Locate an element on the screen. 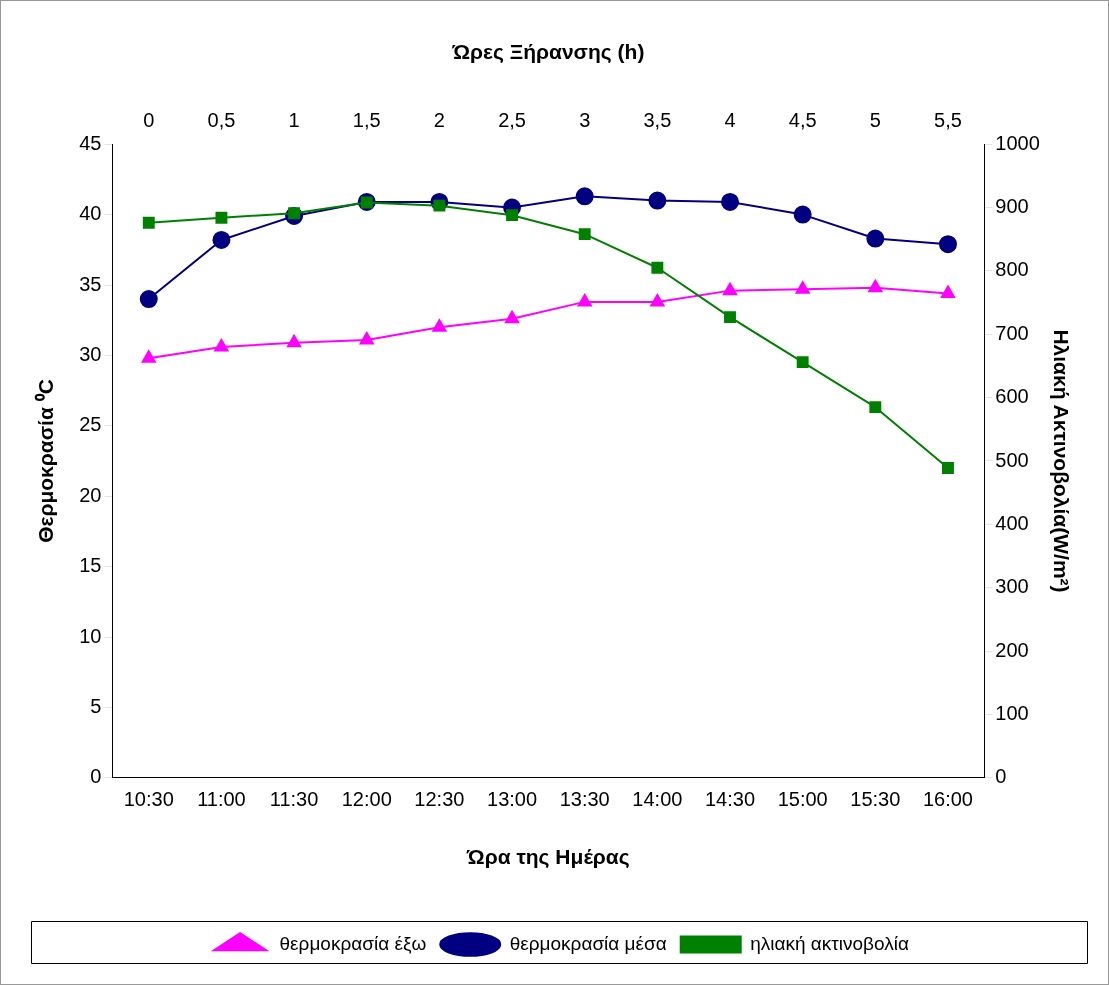  x-tick-label: 12:00 is located at coordinates (366, 799).